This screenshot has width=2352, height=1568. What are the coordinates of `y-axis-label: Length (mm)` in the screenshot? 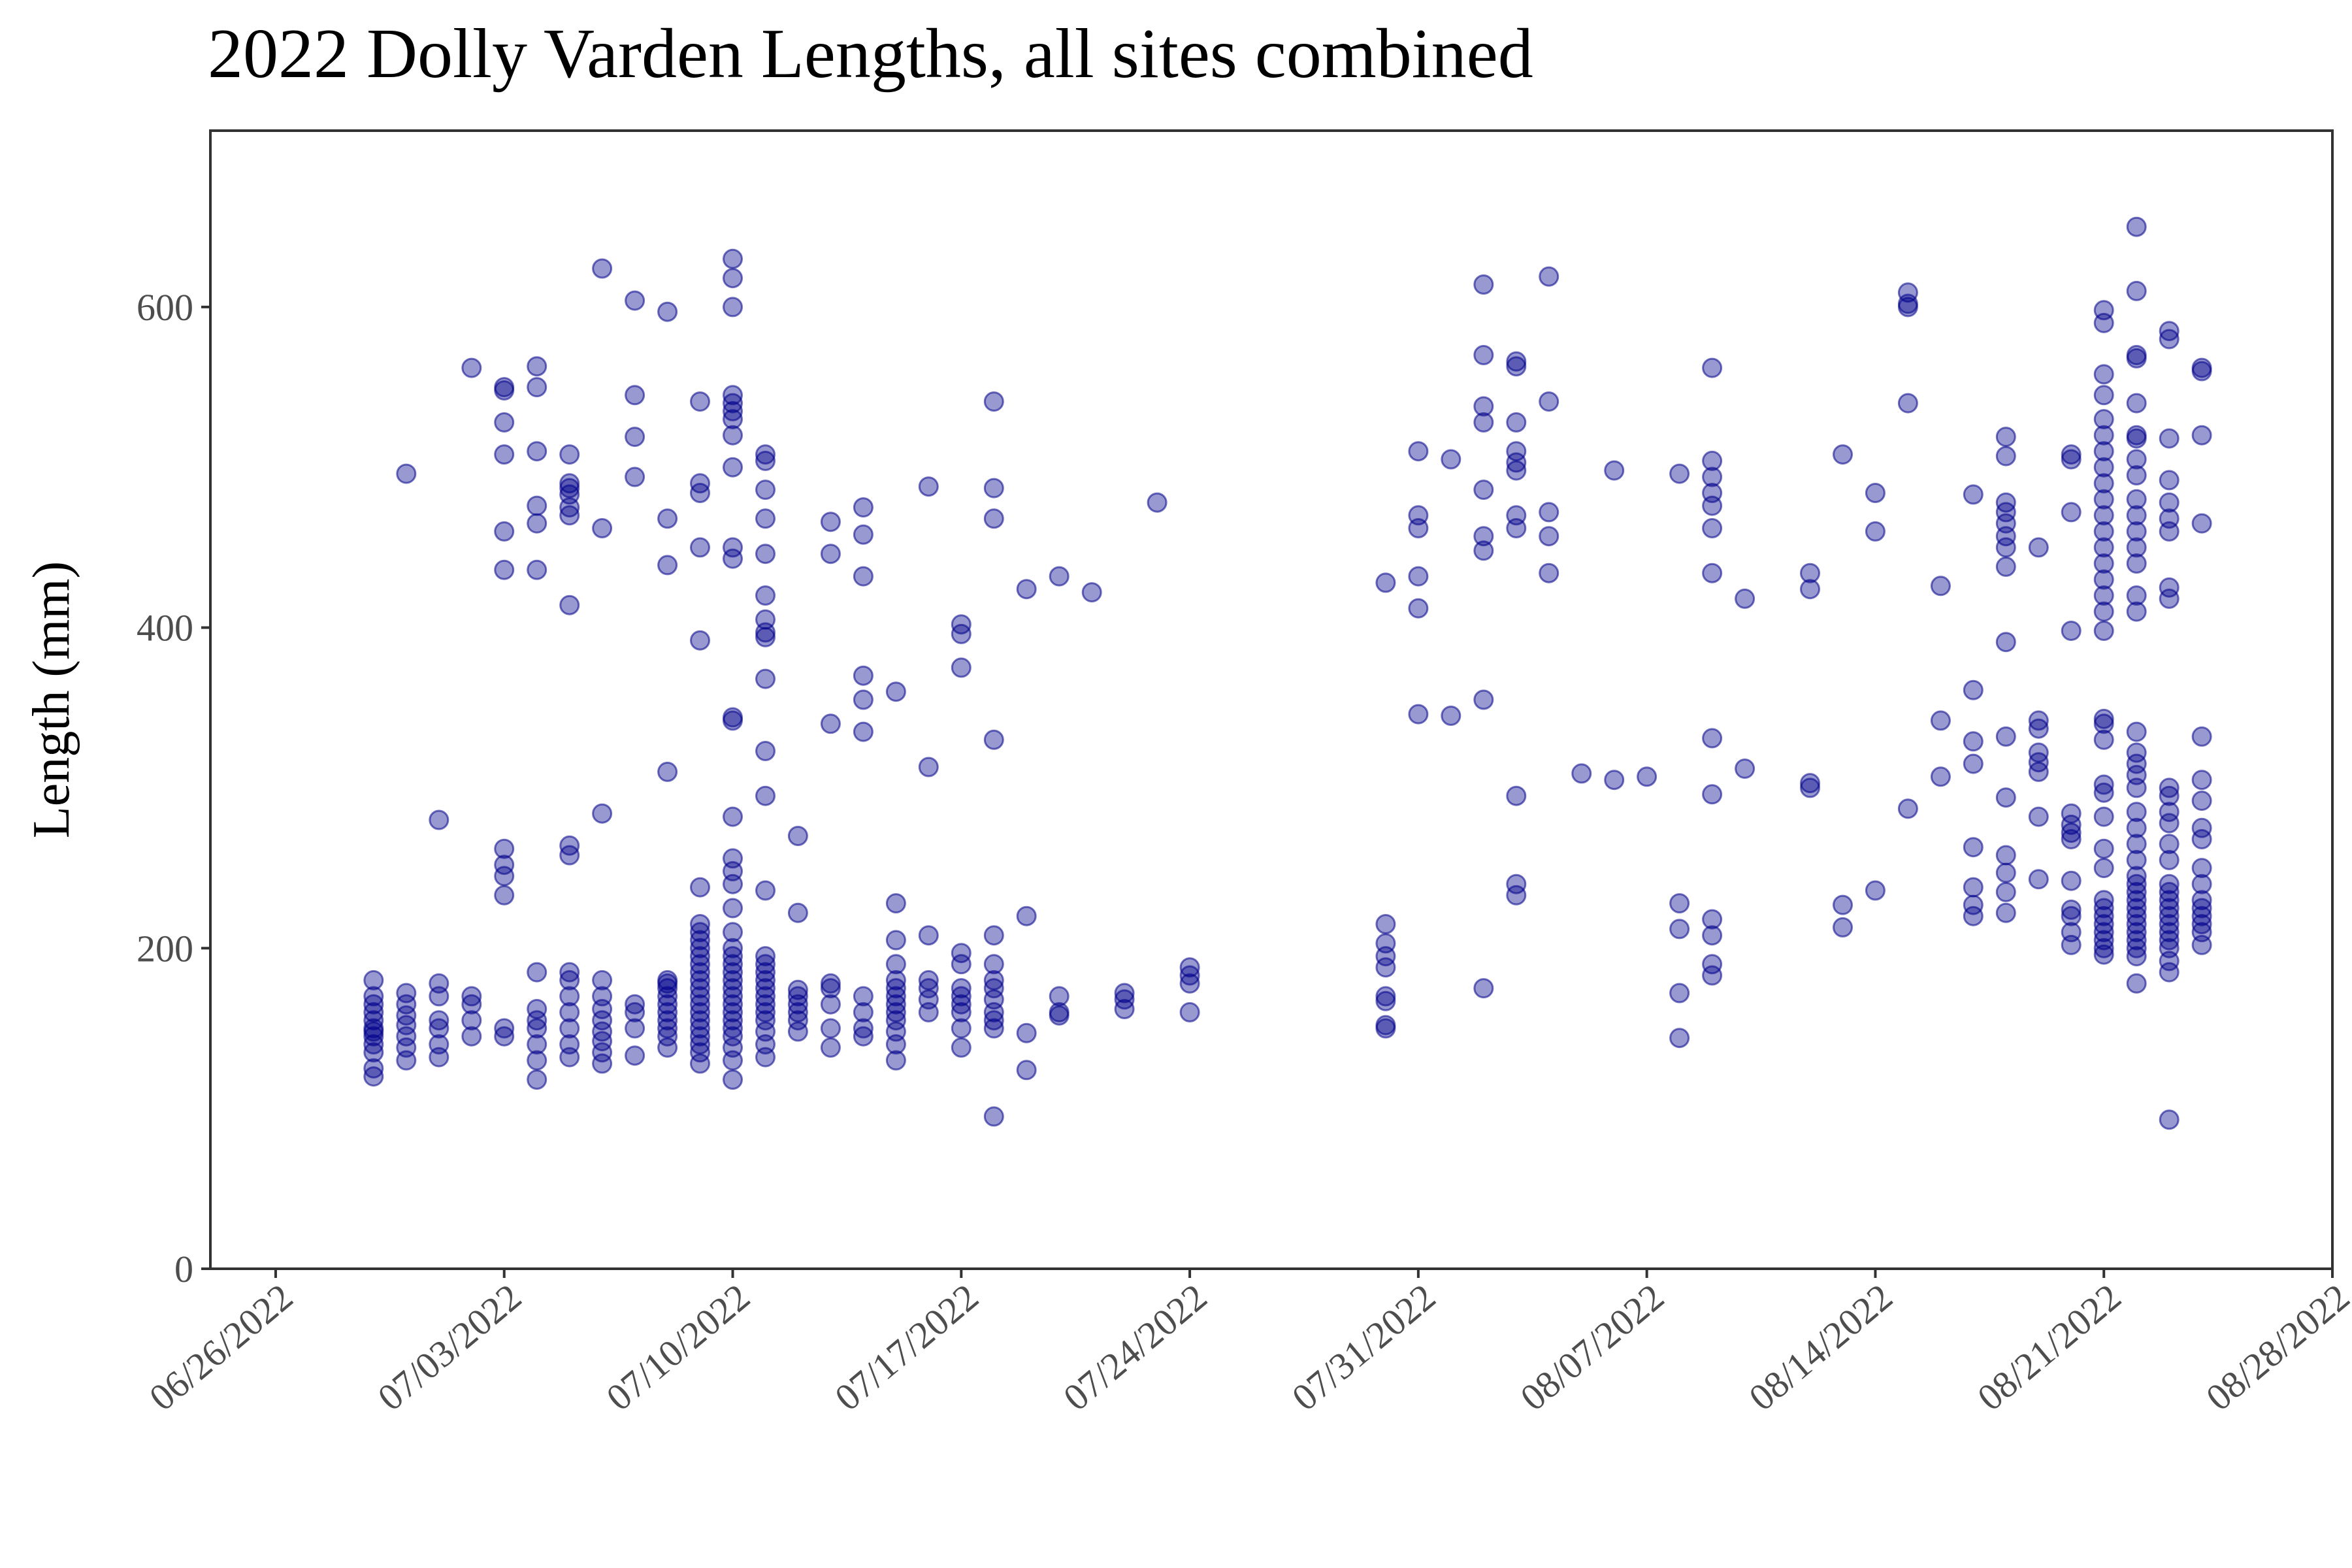 It's located at (51, 699).